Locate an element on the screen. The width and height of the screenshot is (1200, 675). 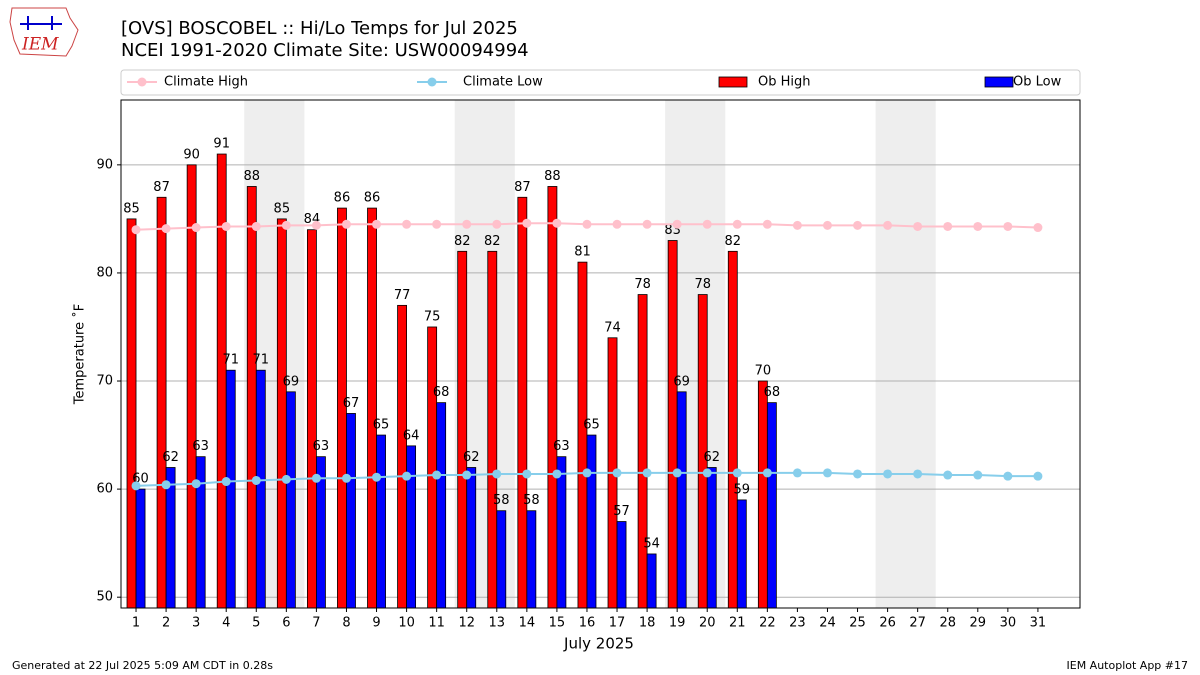
y-tick-label: 90 is located at coordinates (104, 164).